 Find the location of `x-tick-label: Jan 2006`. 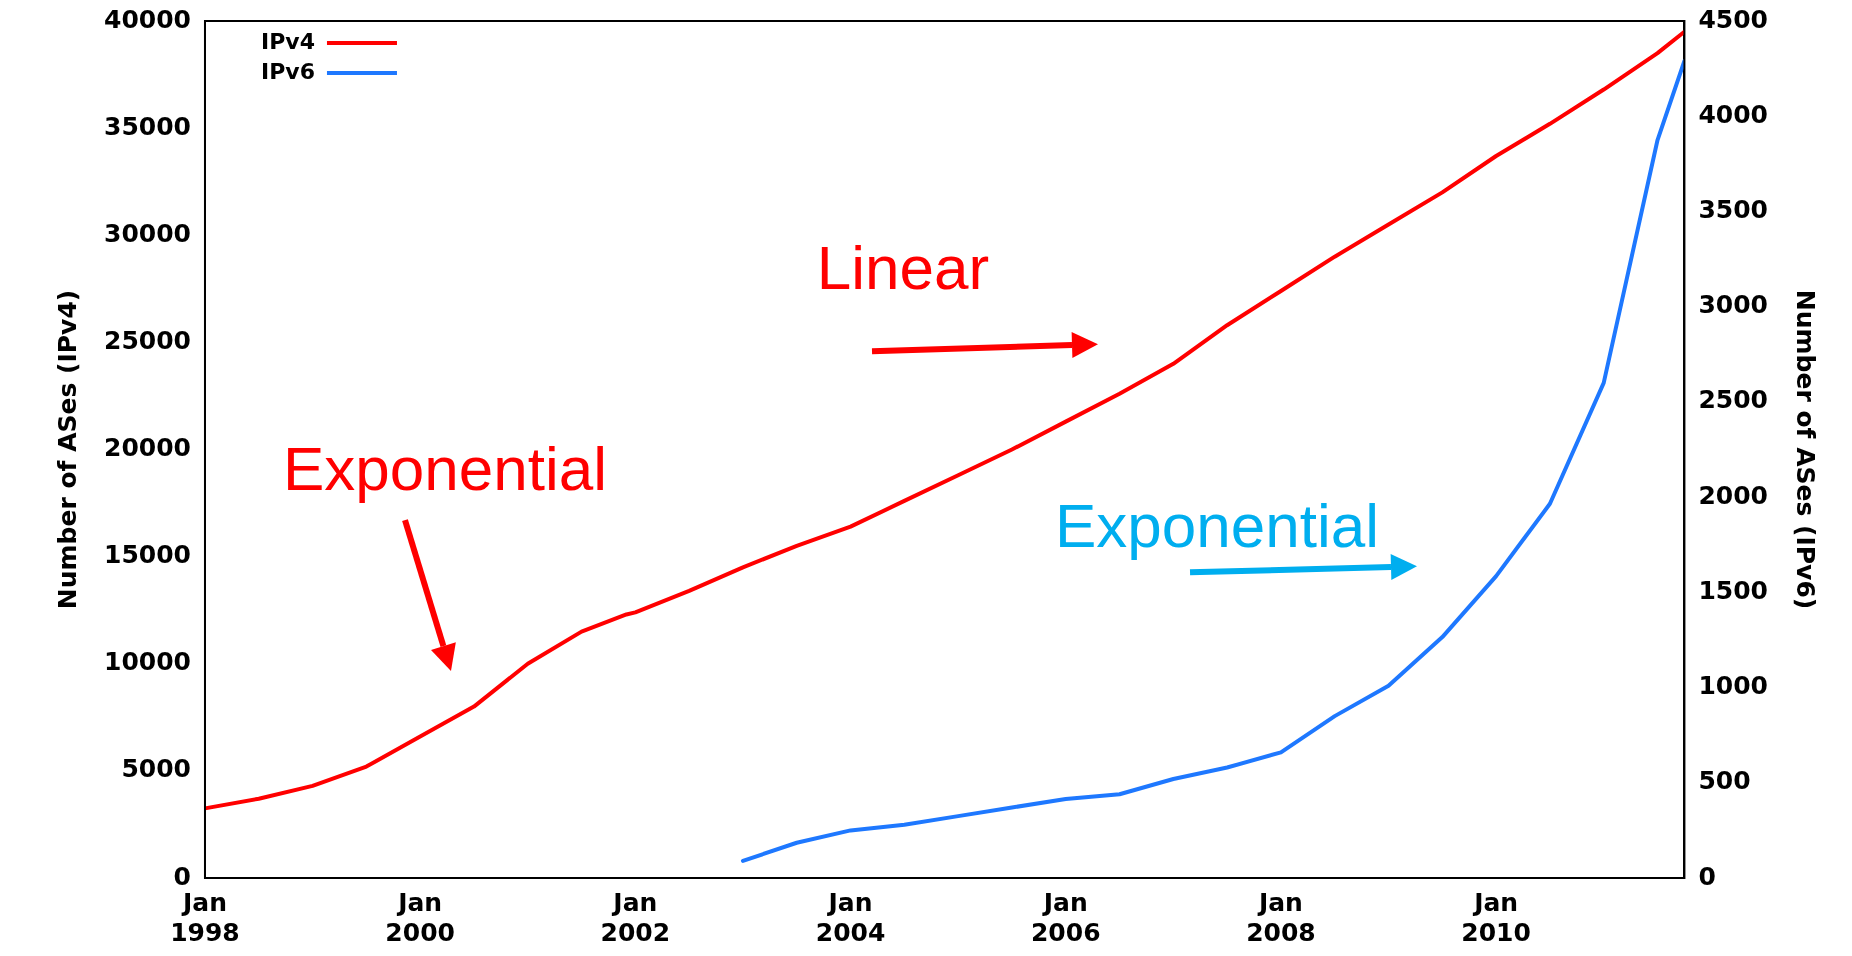

x-tick-label: Jan 2006 is located at coordinates (1065, 917).